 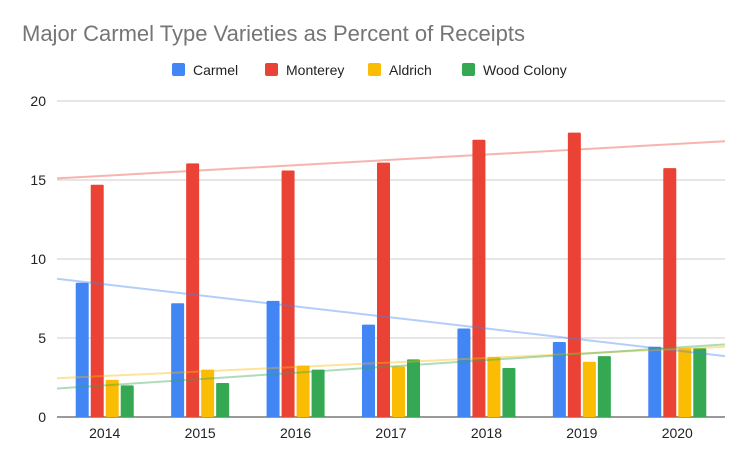 I want to click on bar-wood-colony-2018, so click(x=509, y=392).